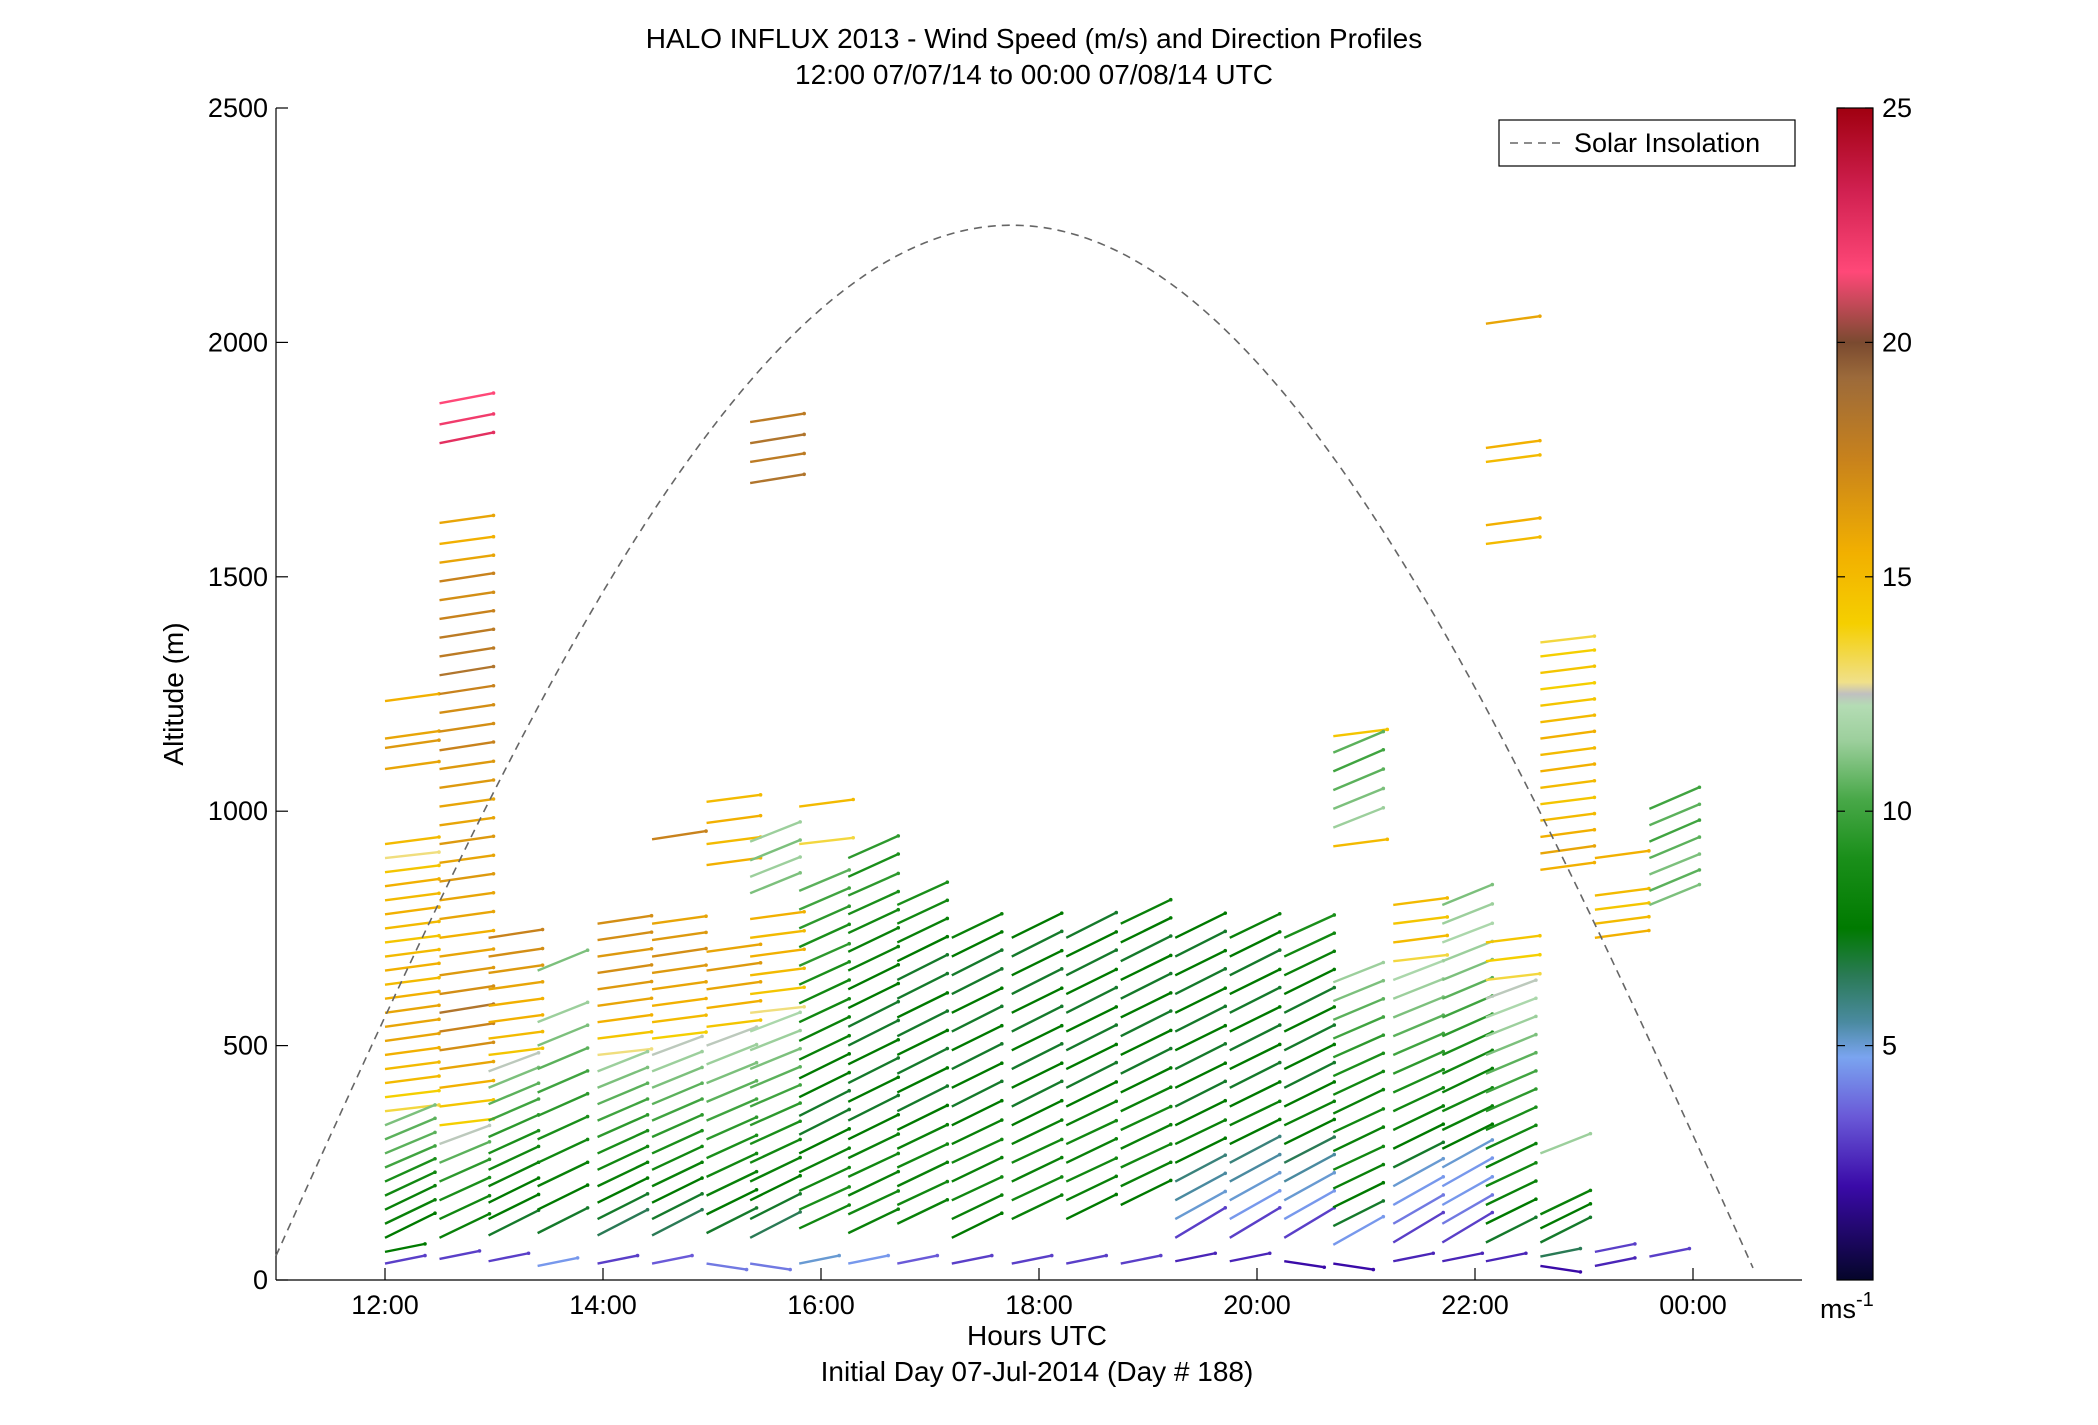  What do you see at coordinates (260, 1280) in the screenshot?
I see `y-tick-label: 0` at bounding box center [260, 1280].